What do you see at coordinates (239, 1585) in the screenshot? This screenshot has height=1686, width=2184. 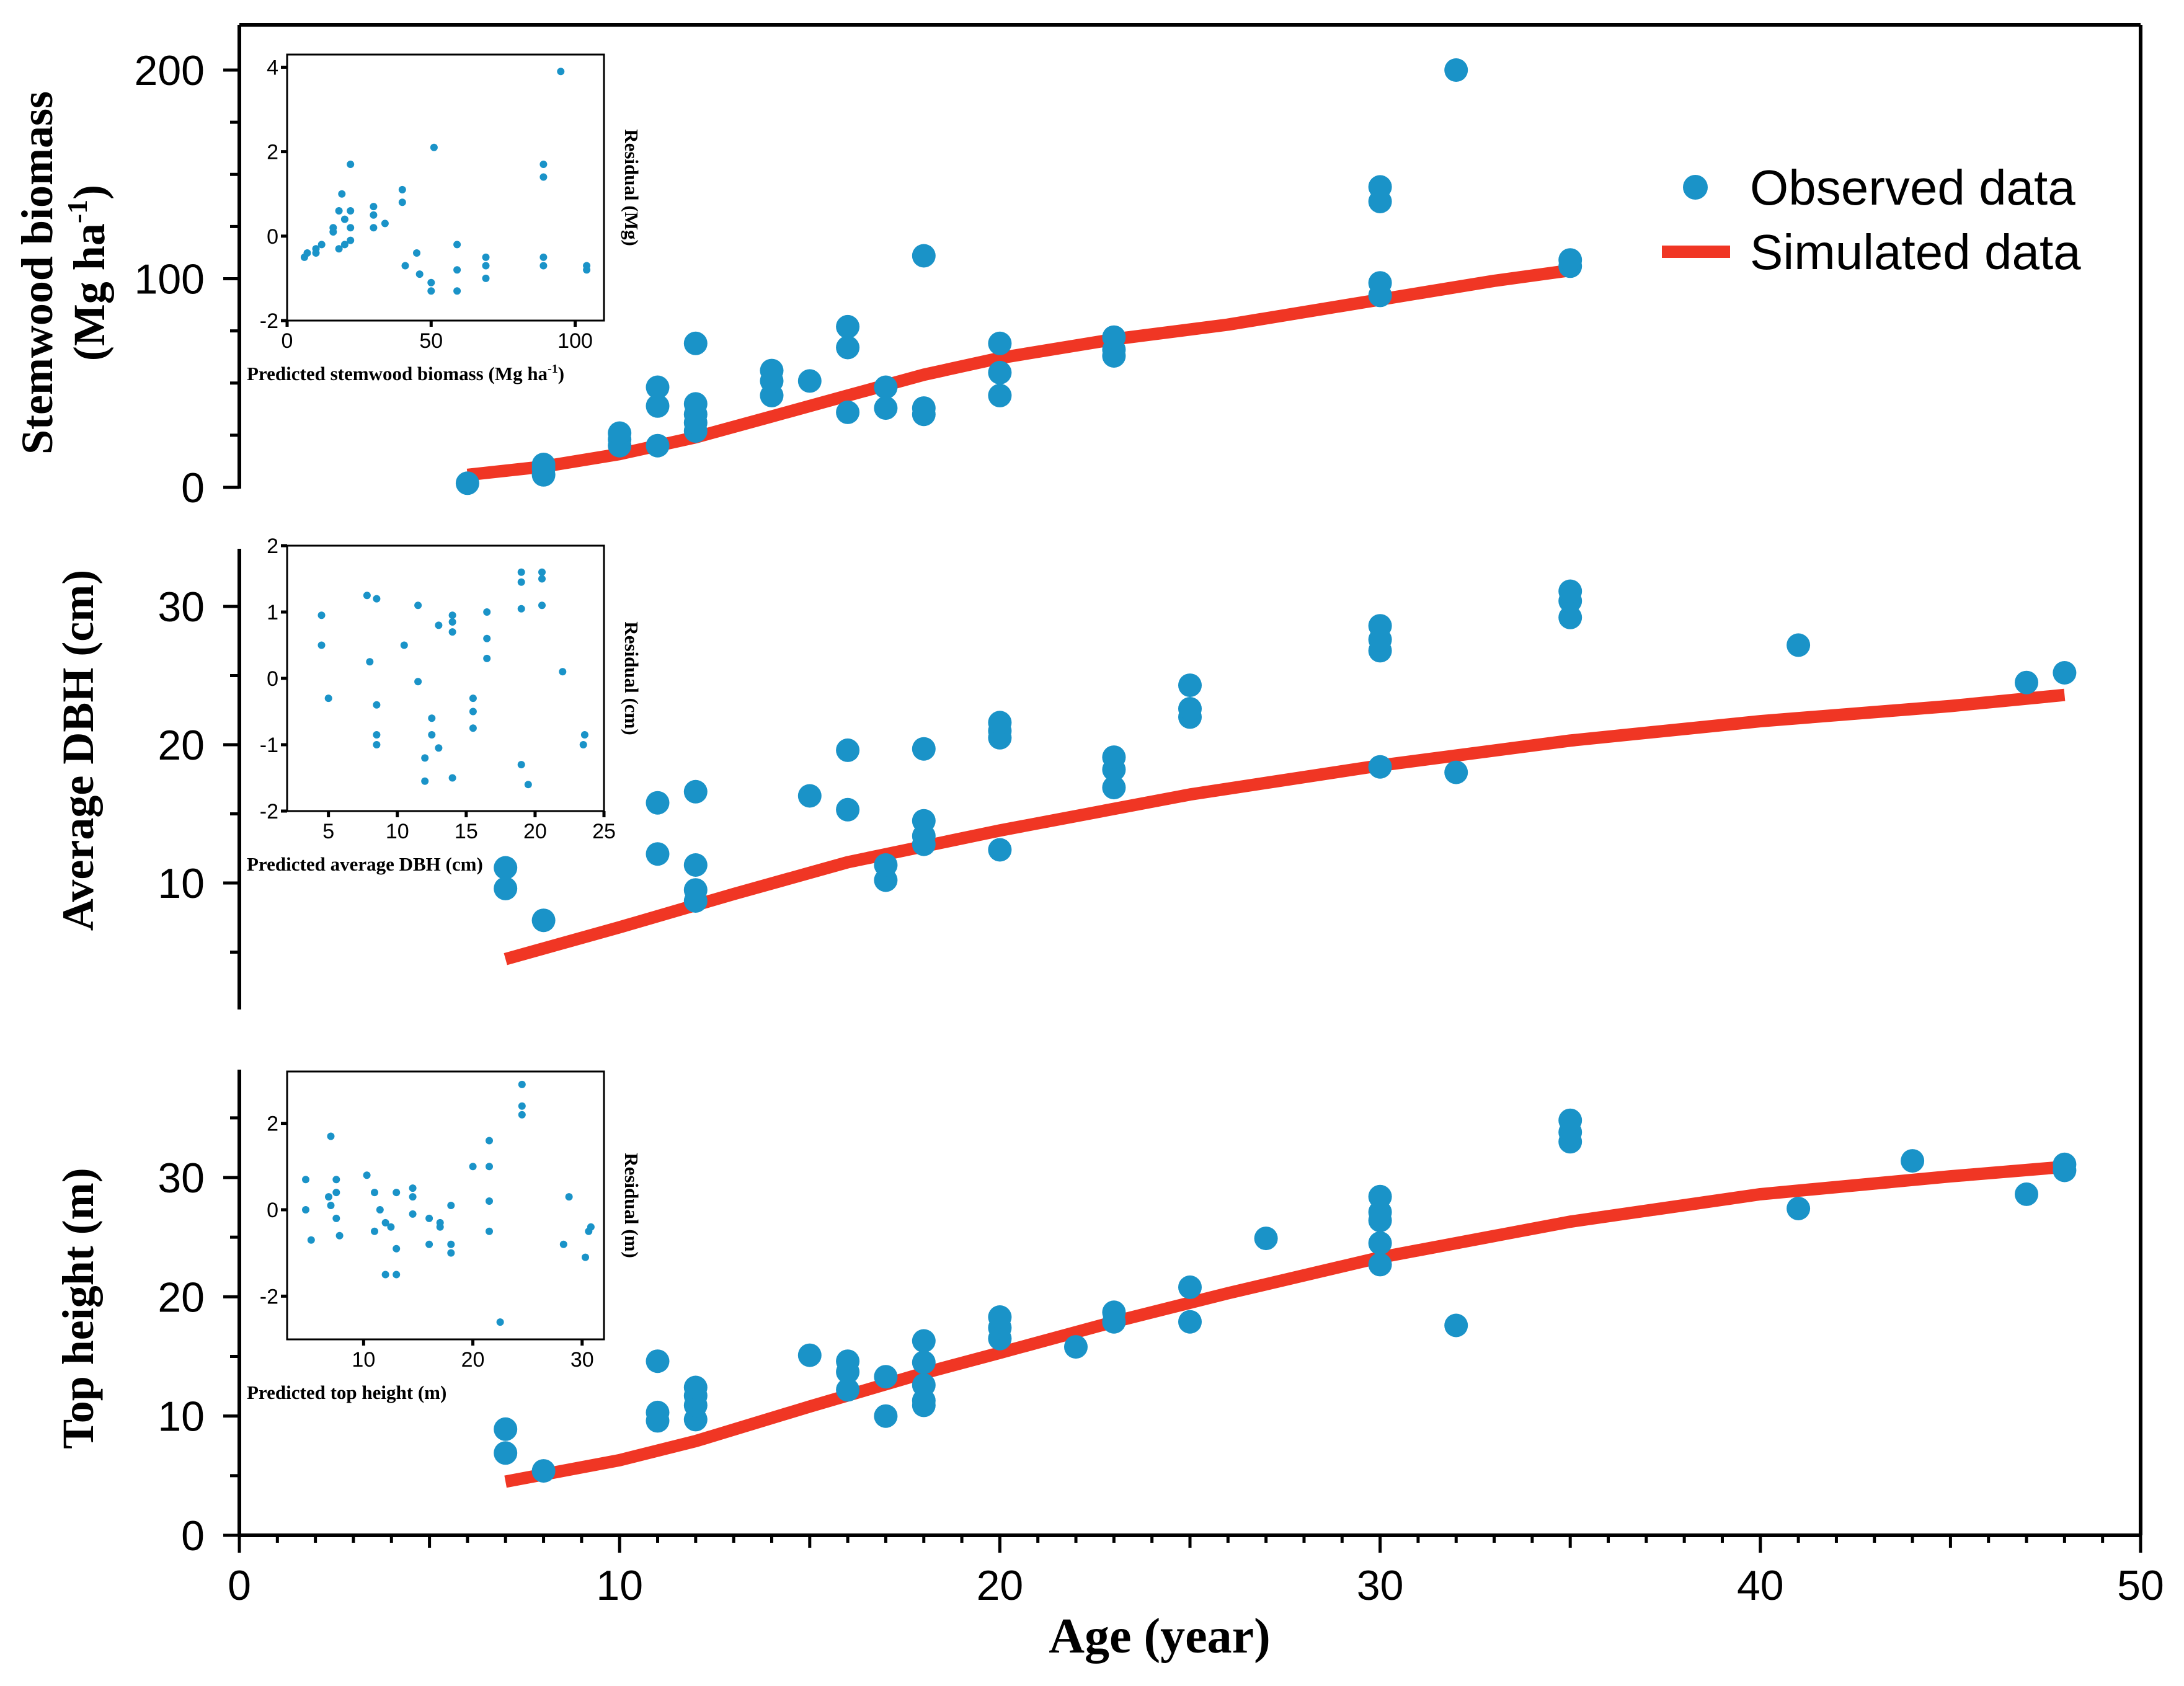 I see `x-tick-label: 0` at bounding box center [239, 1585].